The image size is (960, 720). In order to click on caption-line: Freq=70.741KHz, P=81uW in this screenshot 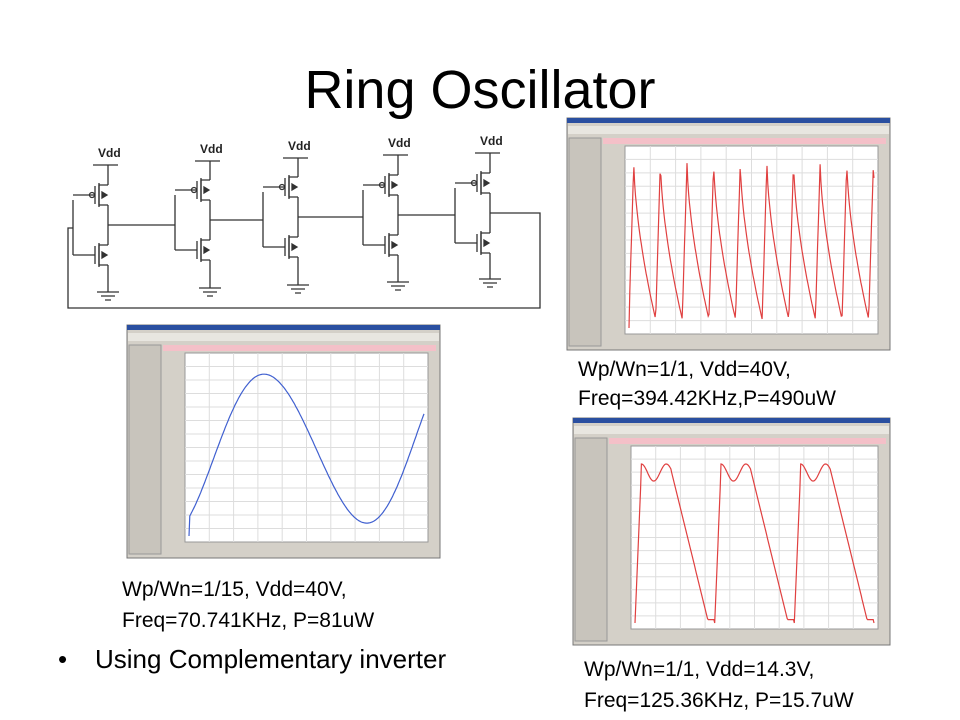, I will do `click(248, 620)`.